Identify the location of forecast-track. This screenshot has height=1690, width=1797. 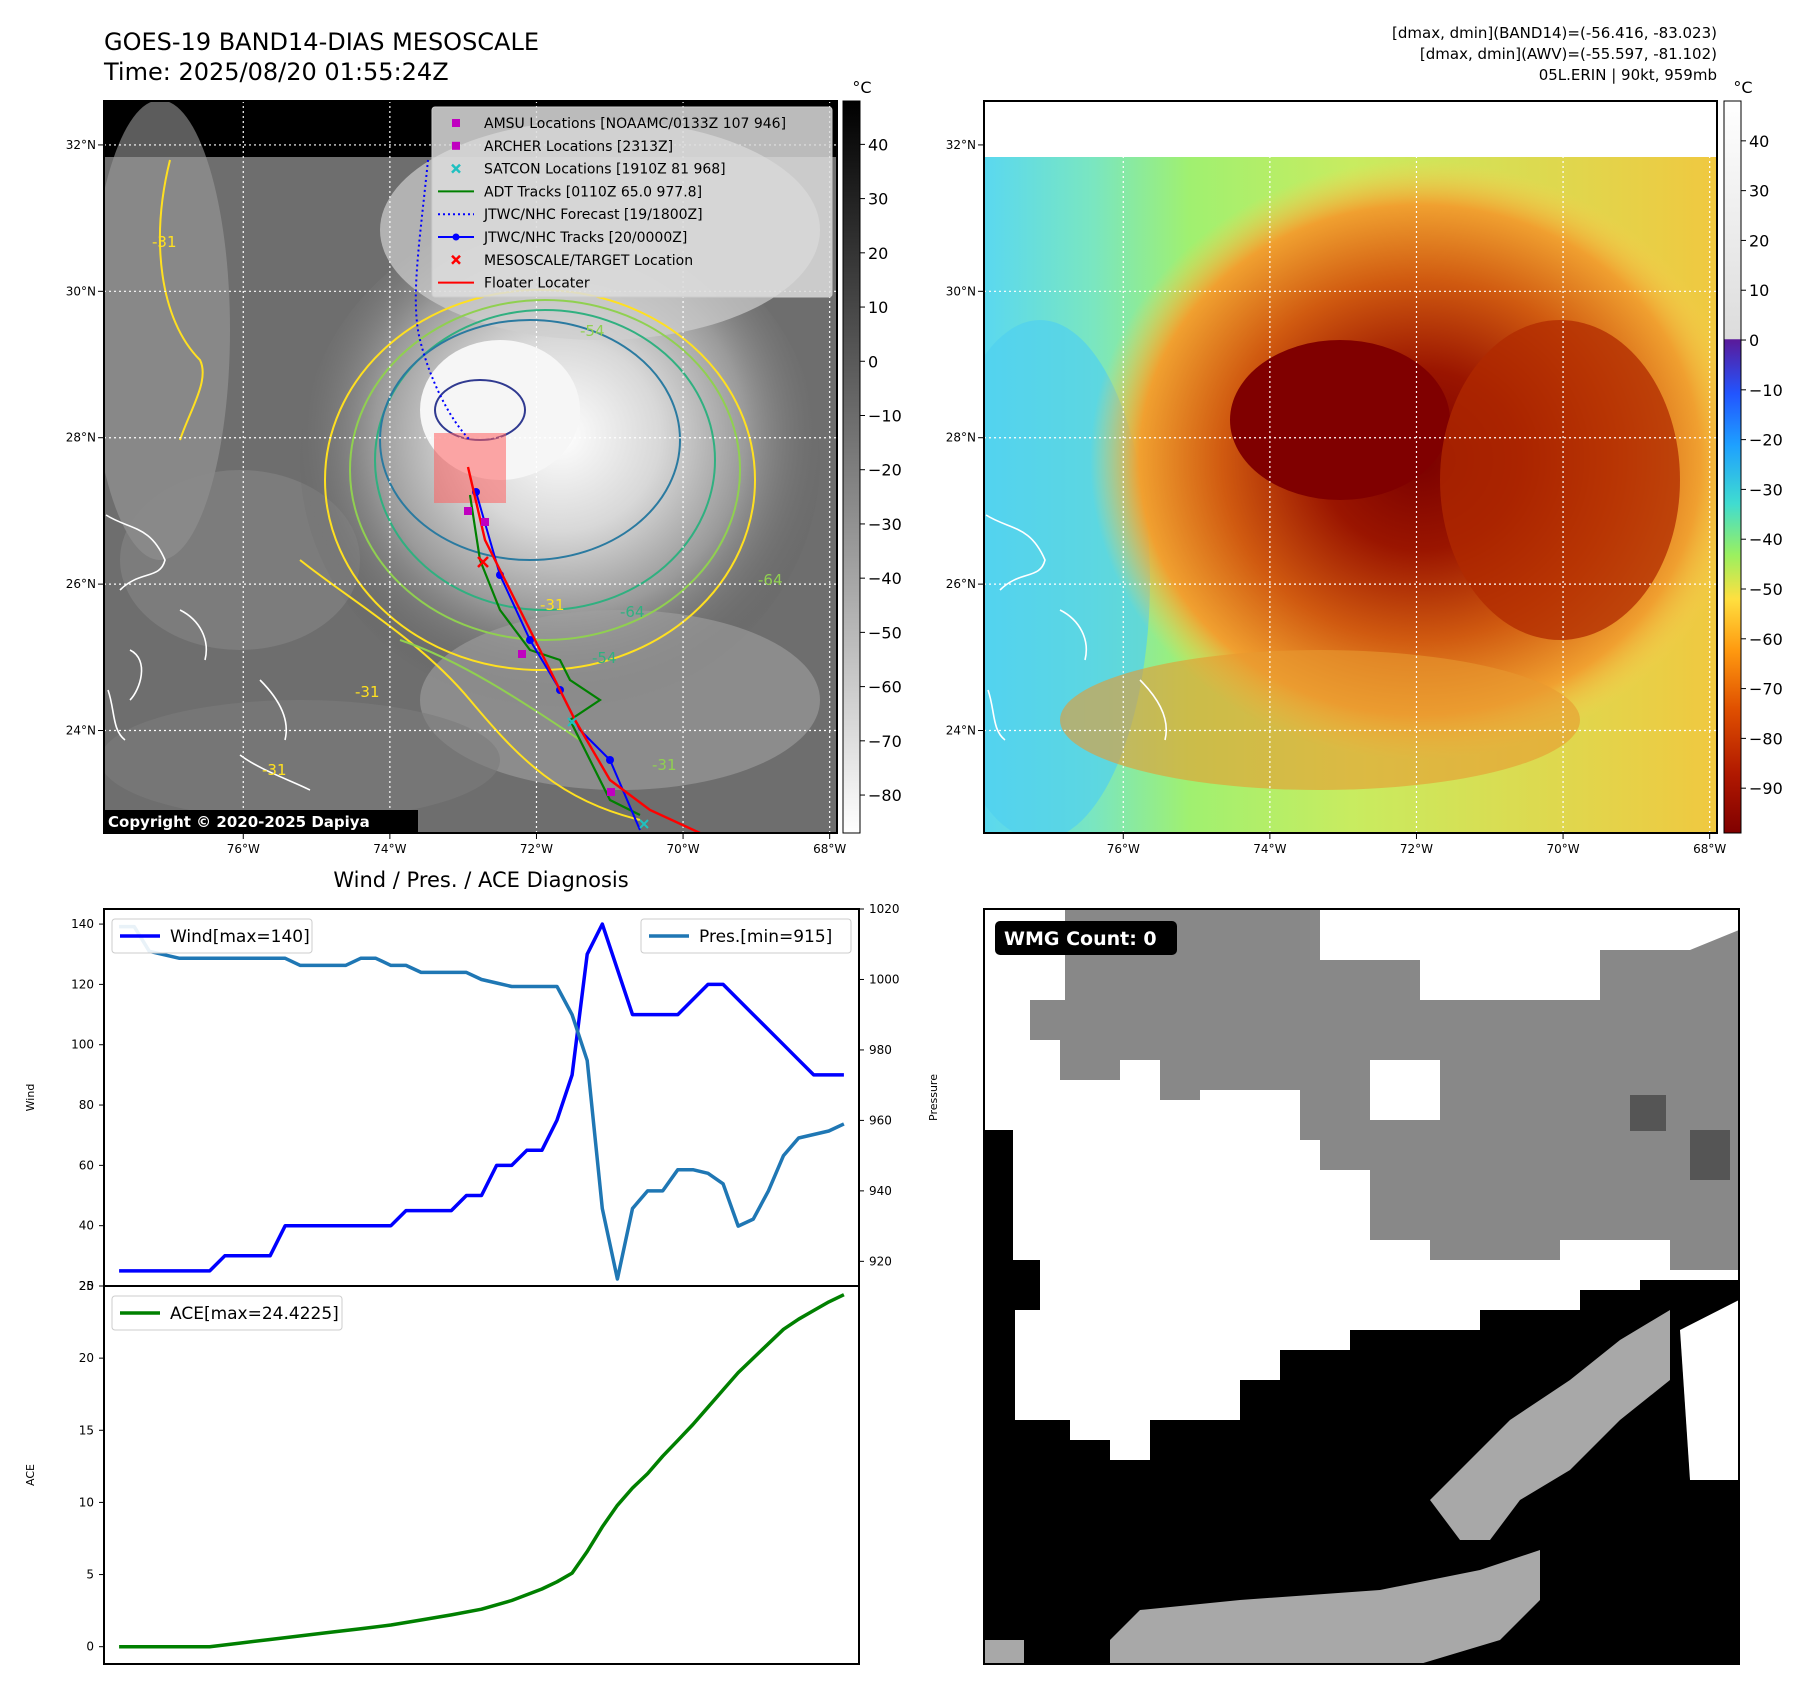
(442, 300).